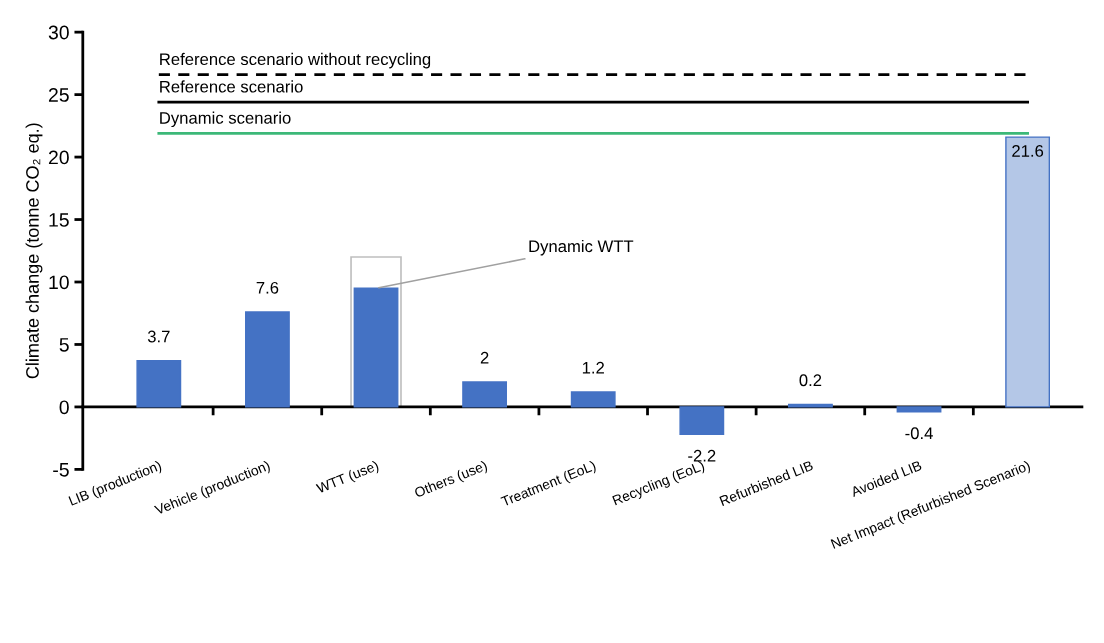 Image resolution: width=1104 pixels, height=643 pixels. What do you see at coordinates (58, 157) in the screenshot?
I see `y-tick-label: 20` at bounding box center [58, 157].